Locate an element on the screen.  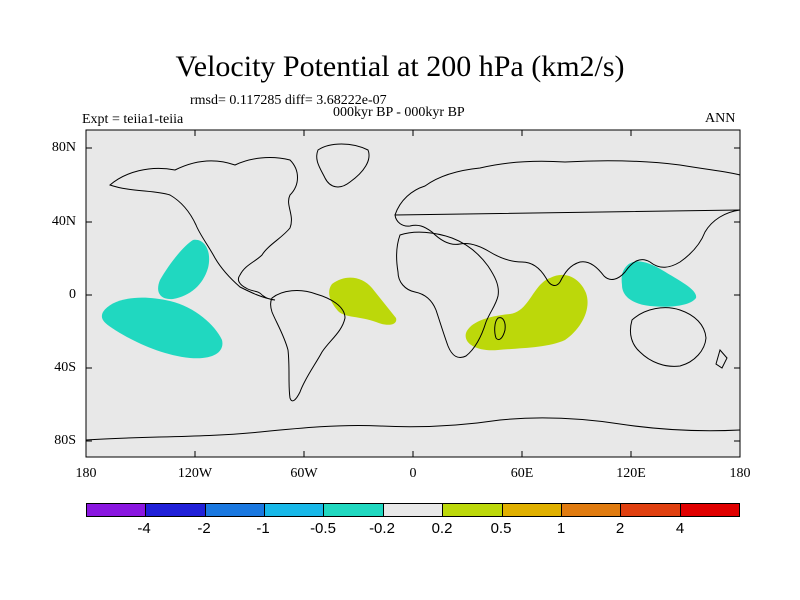
map-title: Velocity Potential at 200 hPa (km2/s) is located at coordinates (400, 66).